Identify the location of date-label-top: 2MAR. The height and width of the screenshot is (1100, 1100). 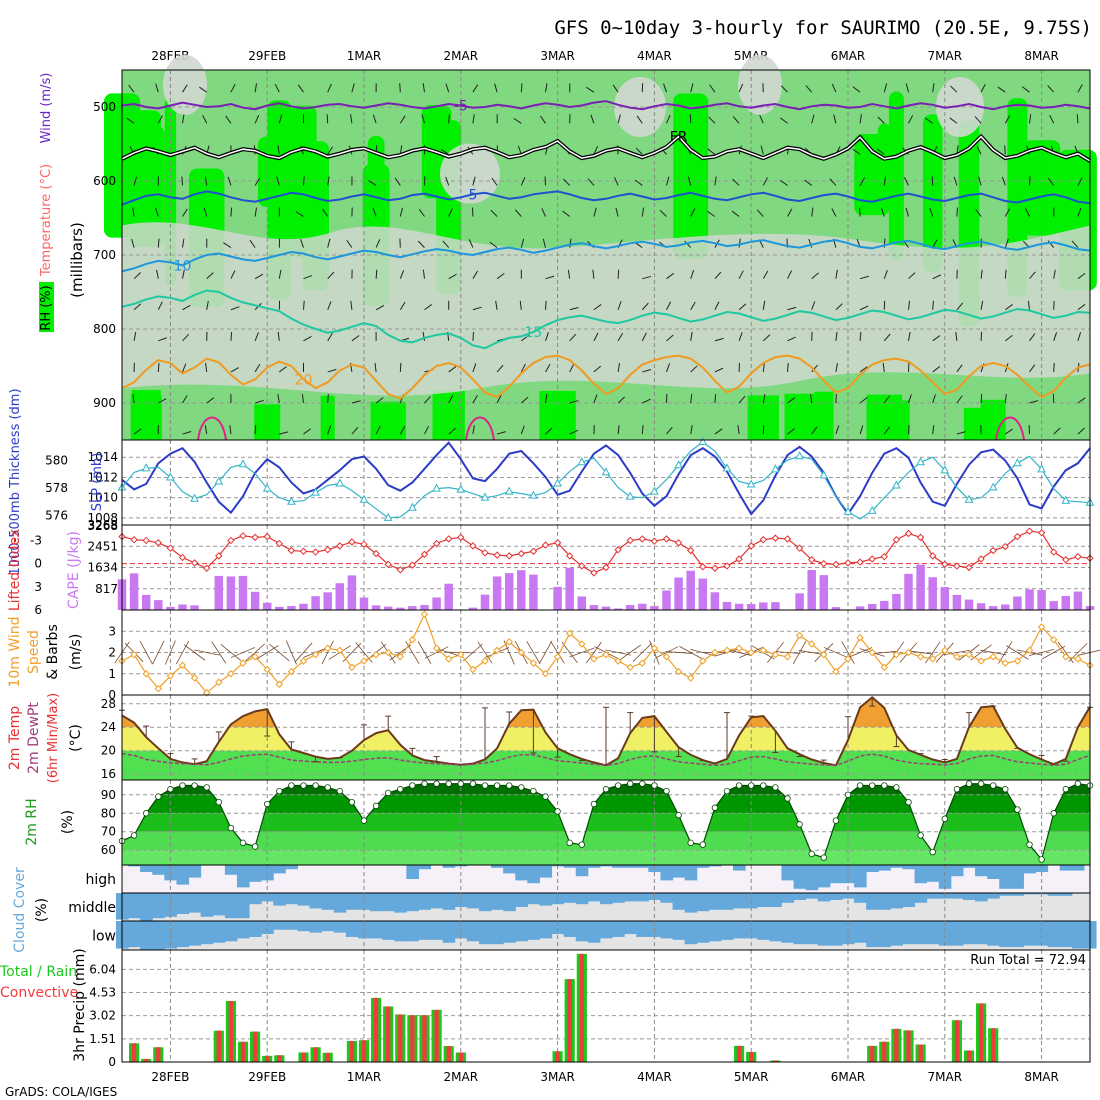
(461, 56).